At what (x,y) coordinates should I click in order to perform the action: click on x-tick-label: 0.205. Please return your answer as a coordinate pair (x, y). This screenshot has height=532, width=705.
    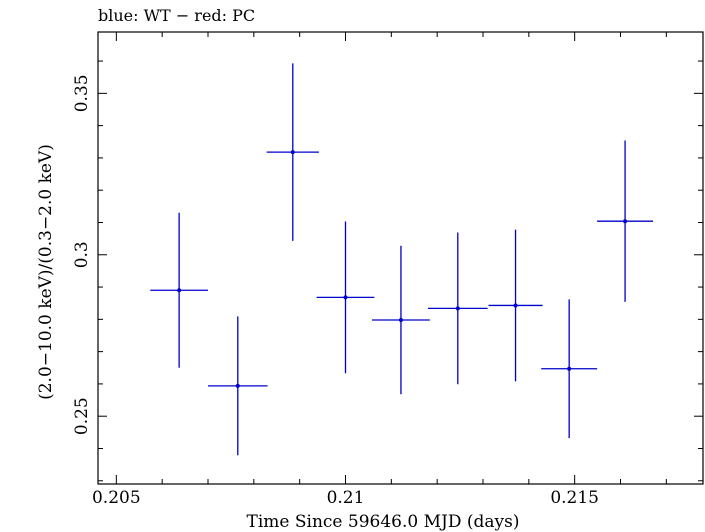
    Looking at the image, I should click on (116, 498).